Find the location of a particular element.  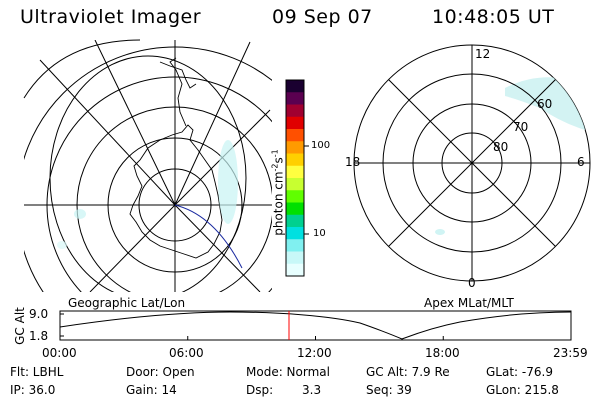

info-dsp-label: Dsp: is located at coordinates (260, 390).